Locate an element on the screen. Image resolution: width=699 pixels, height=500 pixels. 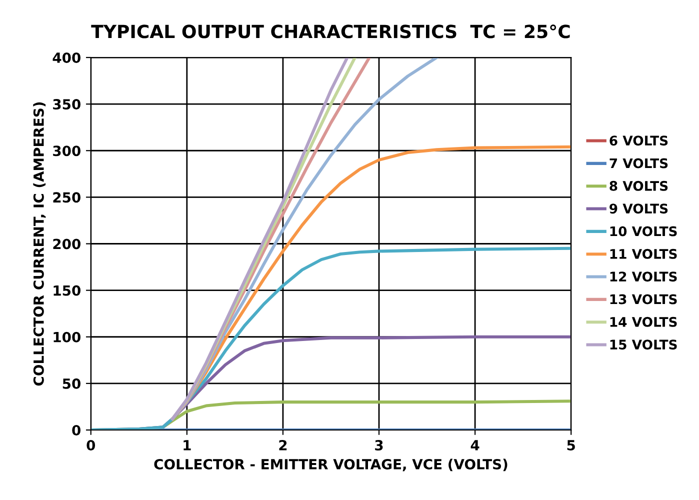
y-tick-label: 0 is located at coordinates (76, 430).